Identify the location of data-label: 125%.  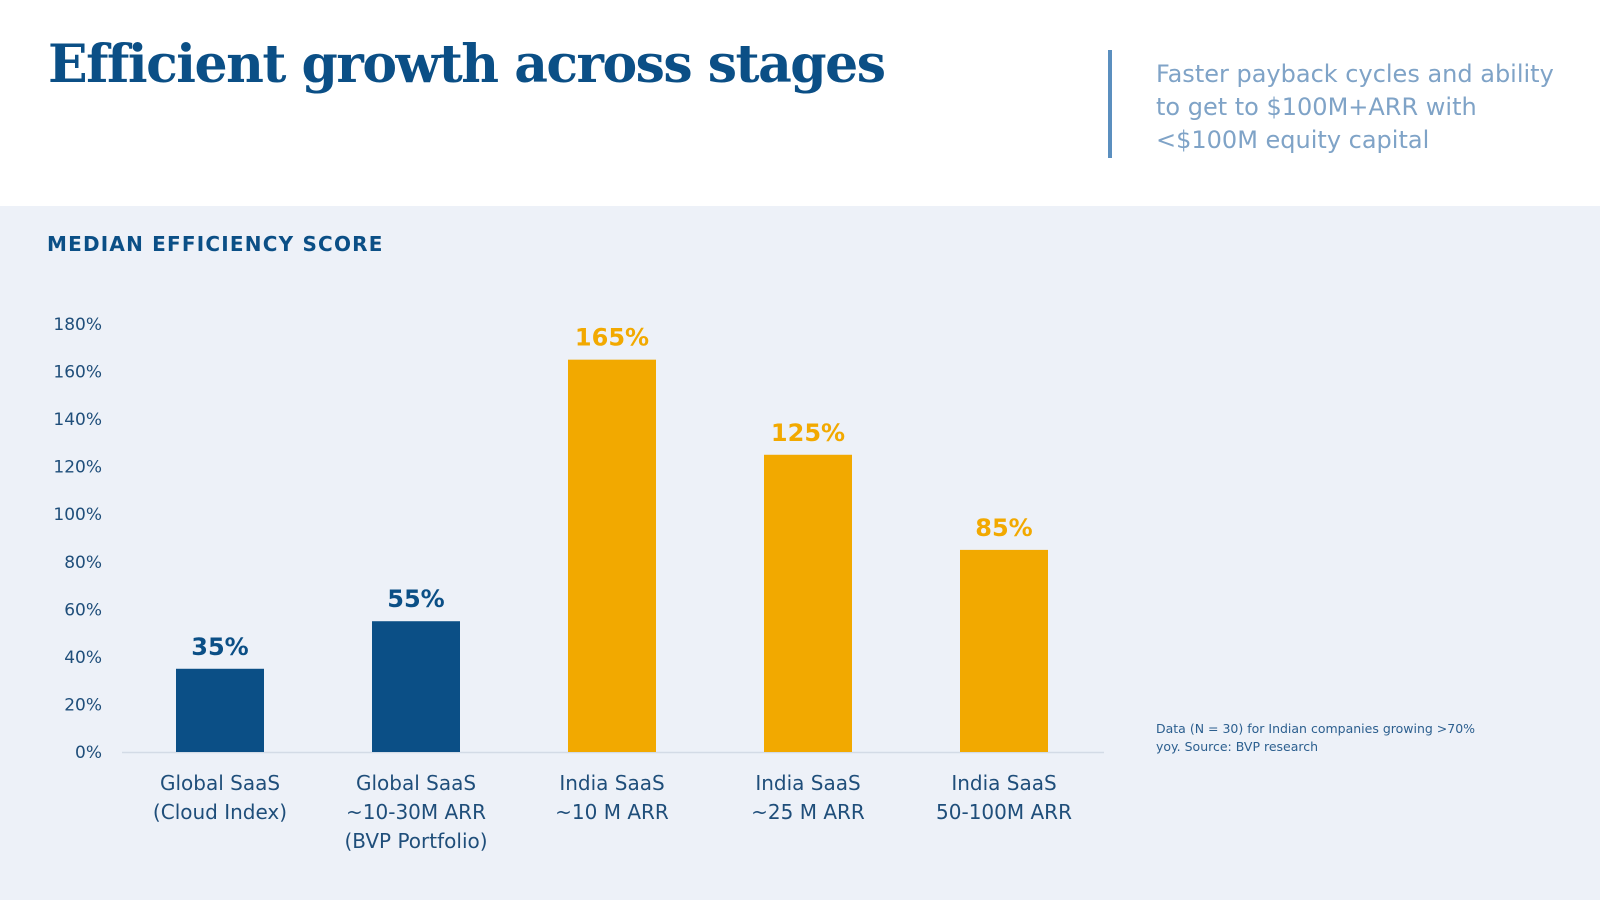
(808, 433).